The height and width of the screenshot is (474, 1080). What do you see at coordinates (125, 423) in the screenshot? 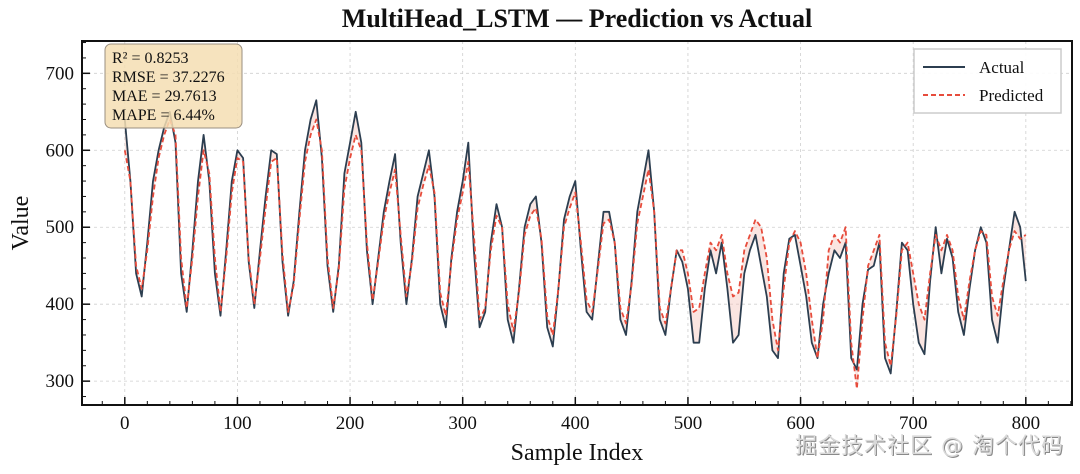
I see `x-tick-label: 0` at bounding box center [125, 423].